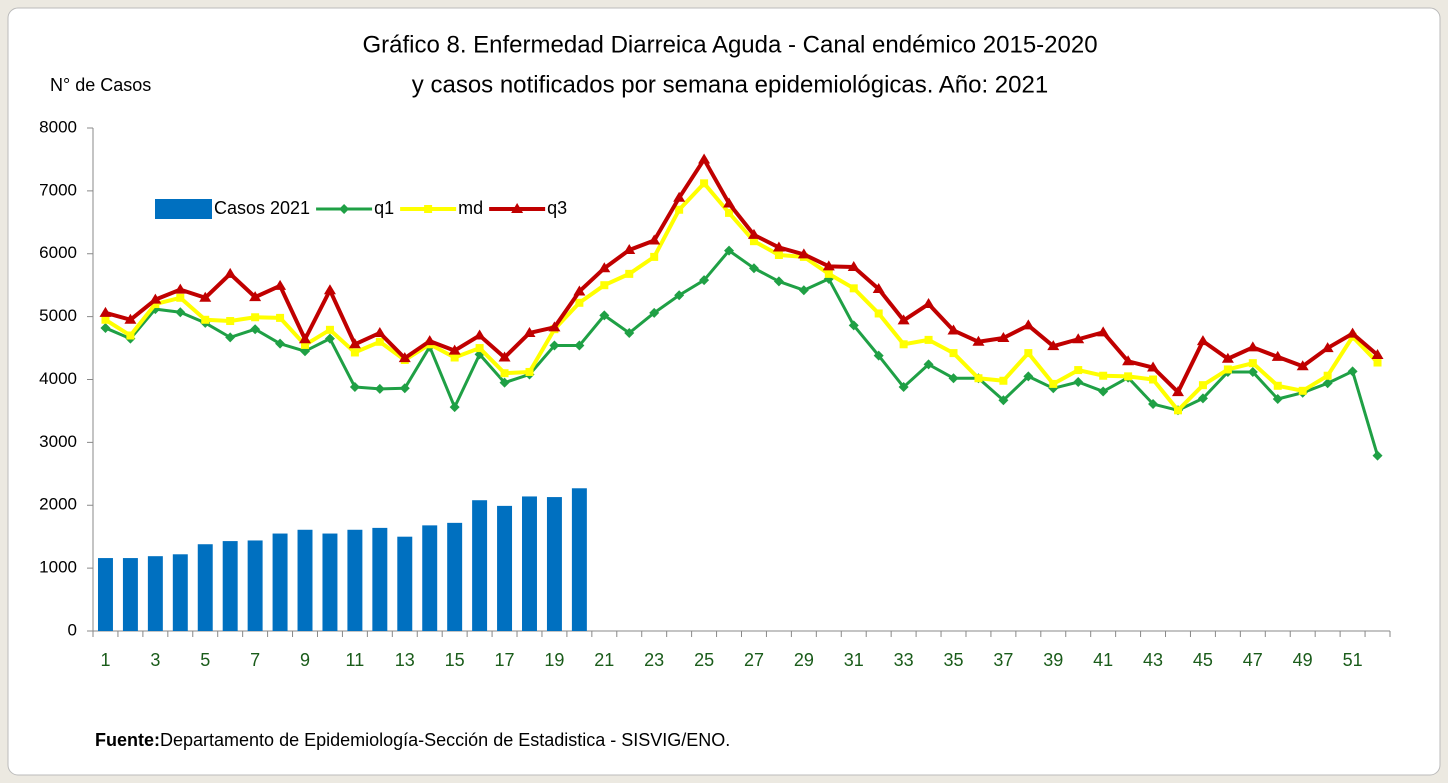 The image size is (1448, 783). What do you see at coordinates (505, 660) in the screenshot?
I see `x-tick-label: 17` at bounding box center [505, 660].